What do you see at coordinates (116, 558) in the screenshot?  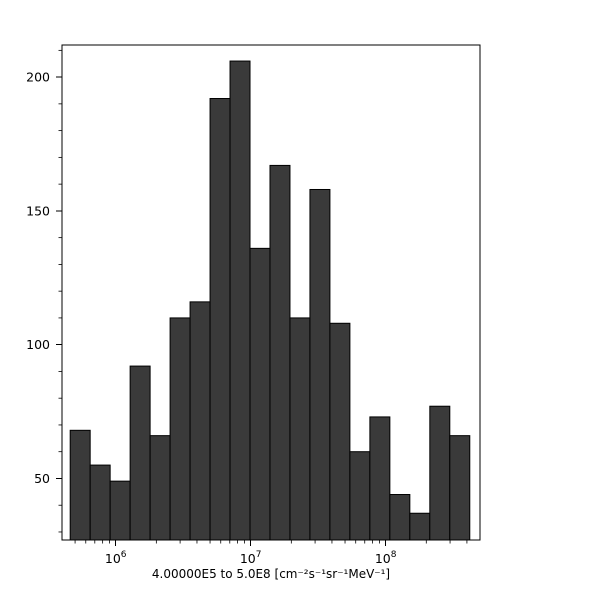 I see `x-tick-label: 10⁶` at bounding box center [116, 558].